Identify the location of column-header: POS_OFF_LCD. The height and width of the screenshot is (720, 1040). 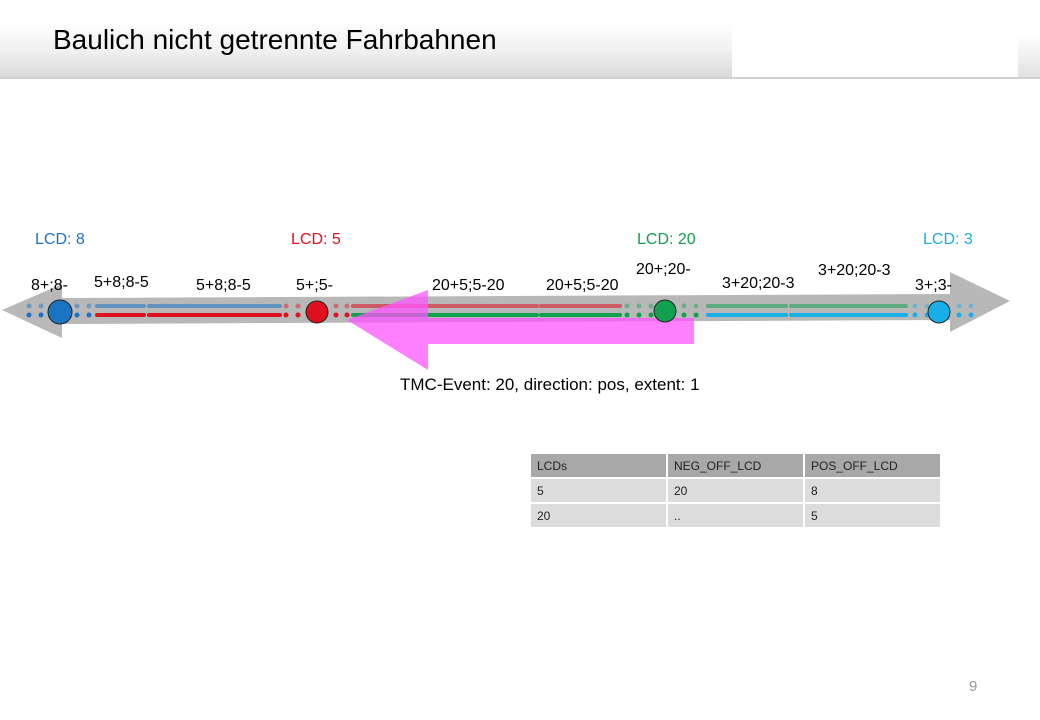
(872, 465).